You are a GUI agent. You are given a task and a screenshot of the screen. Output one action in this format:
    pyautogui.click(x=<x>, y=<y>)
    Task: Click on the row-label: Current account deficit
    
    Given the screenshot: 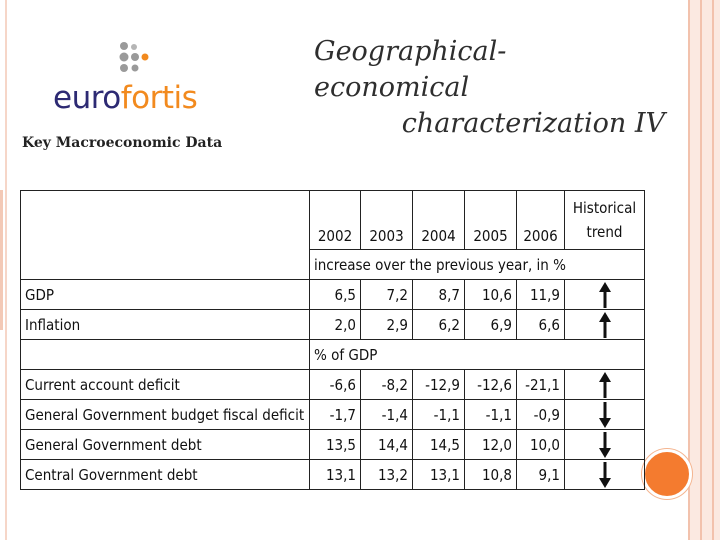 What is the action you would take?
    pyautogui.click(x=165, y=384)
    